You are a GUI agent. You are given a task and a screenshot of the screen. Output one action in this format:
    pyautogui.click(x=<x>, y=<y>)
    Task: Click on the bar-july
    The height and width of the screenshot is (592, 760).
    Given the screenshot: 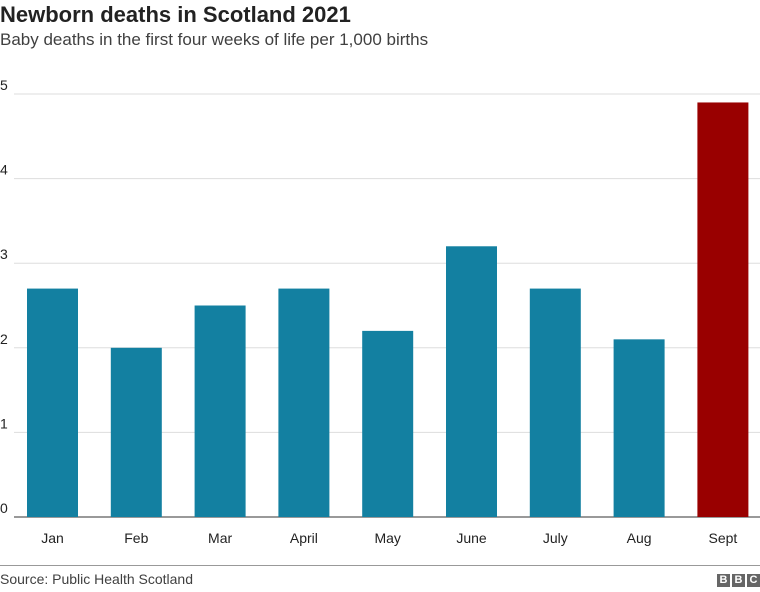 What is the action you would take?
    pyautogui.click(x=555, y=402)
    